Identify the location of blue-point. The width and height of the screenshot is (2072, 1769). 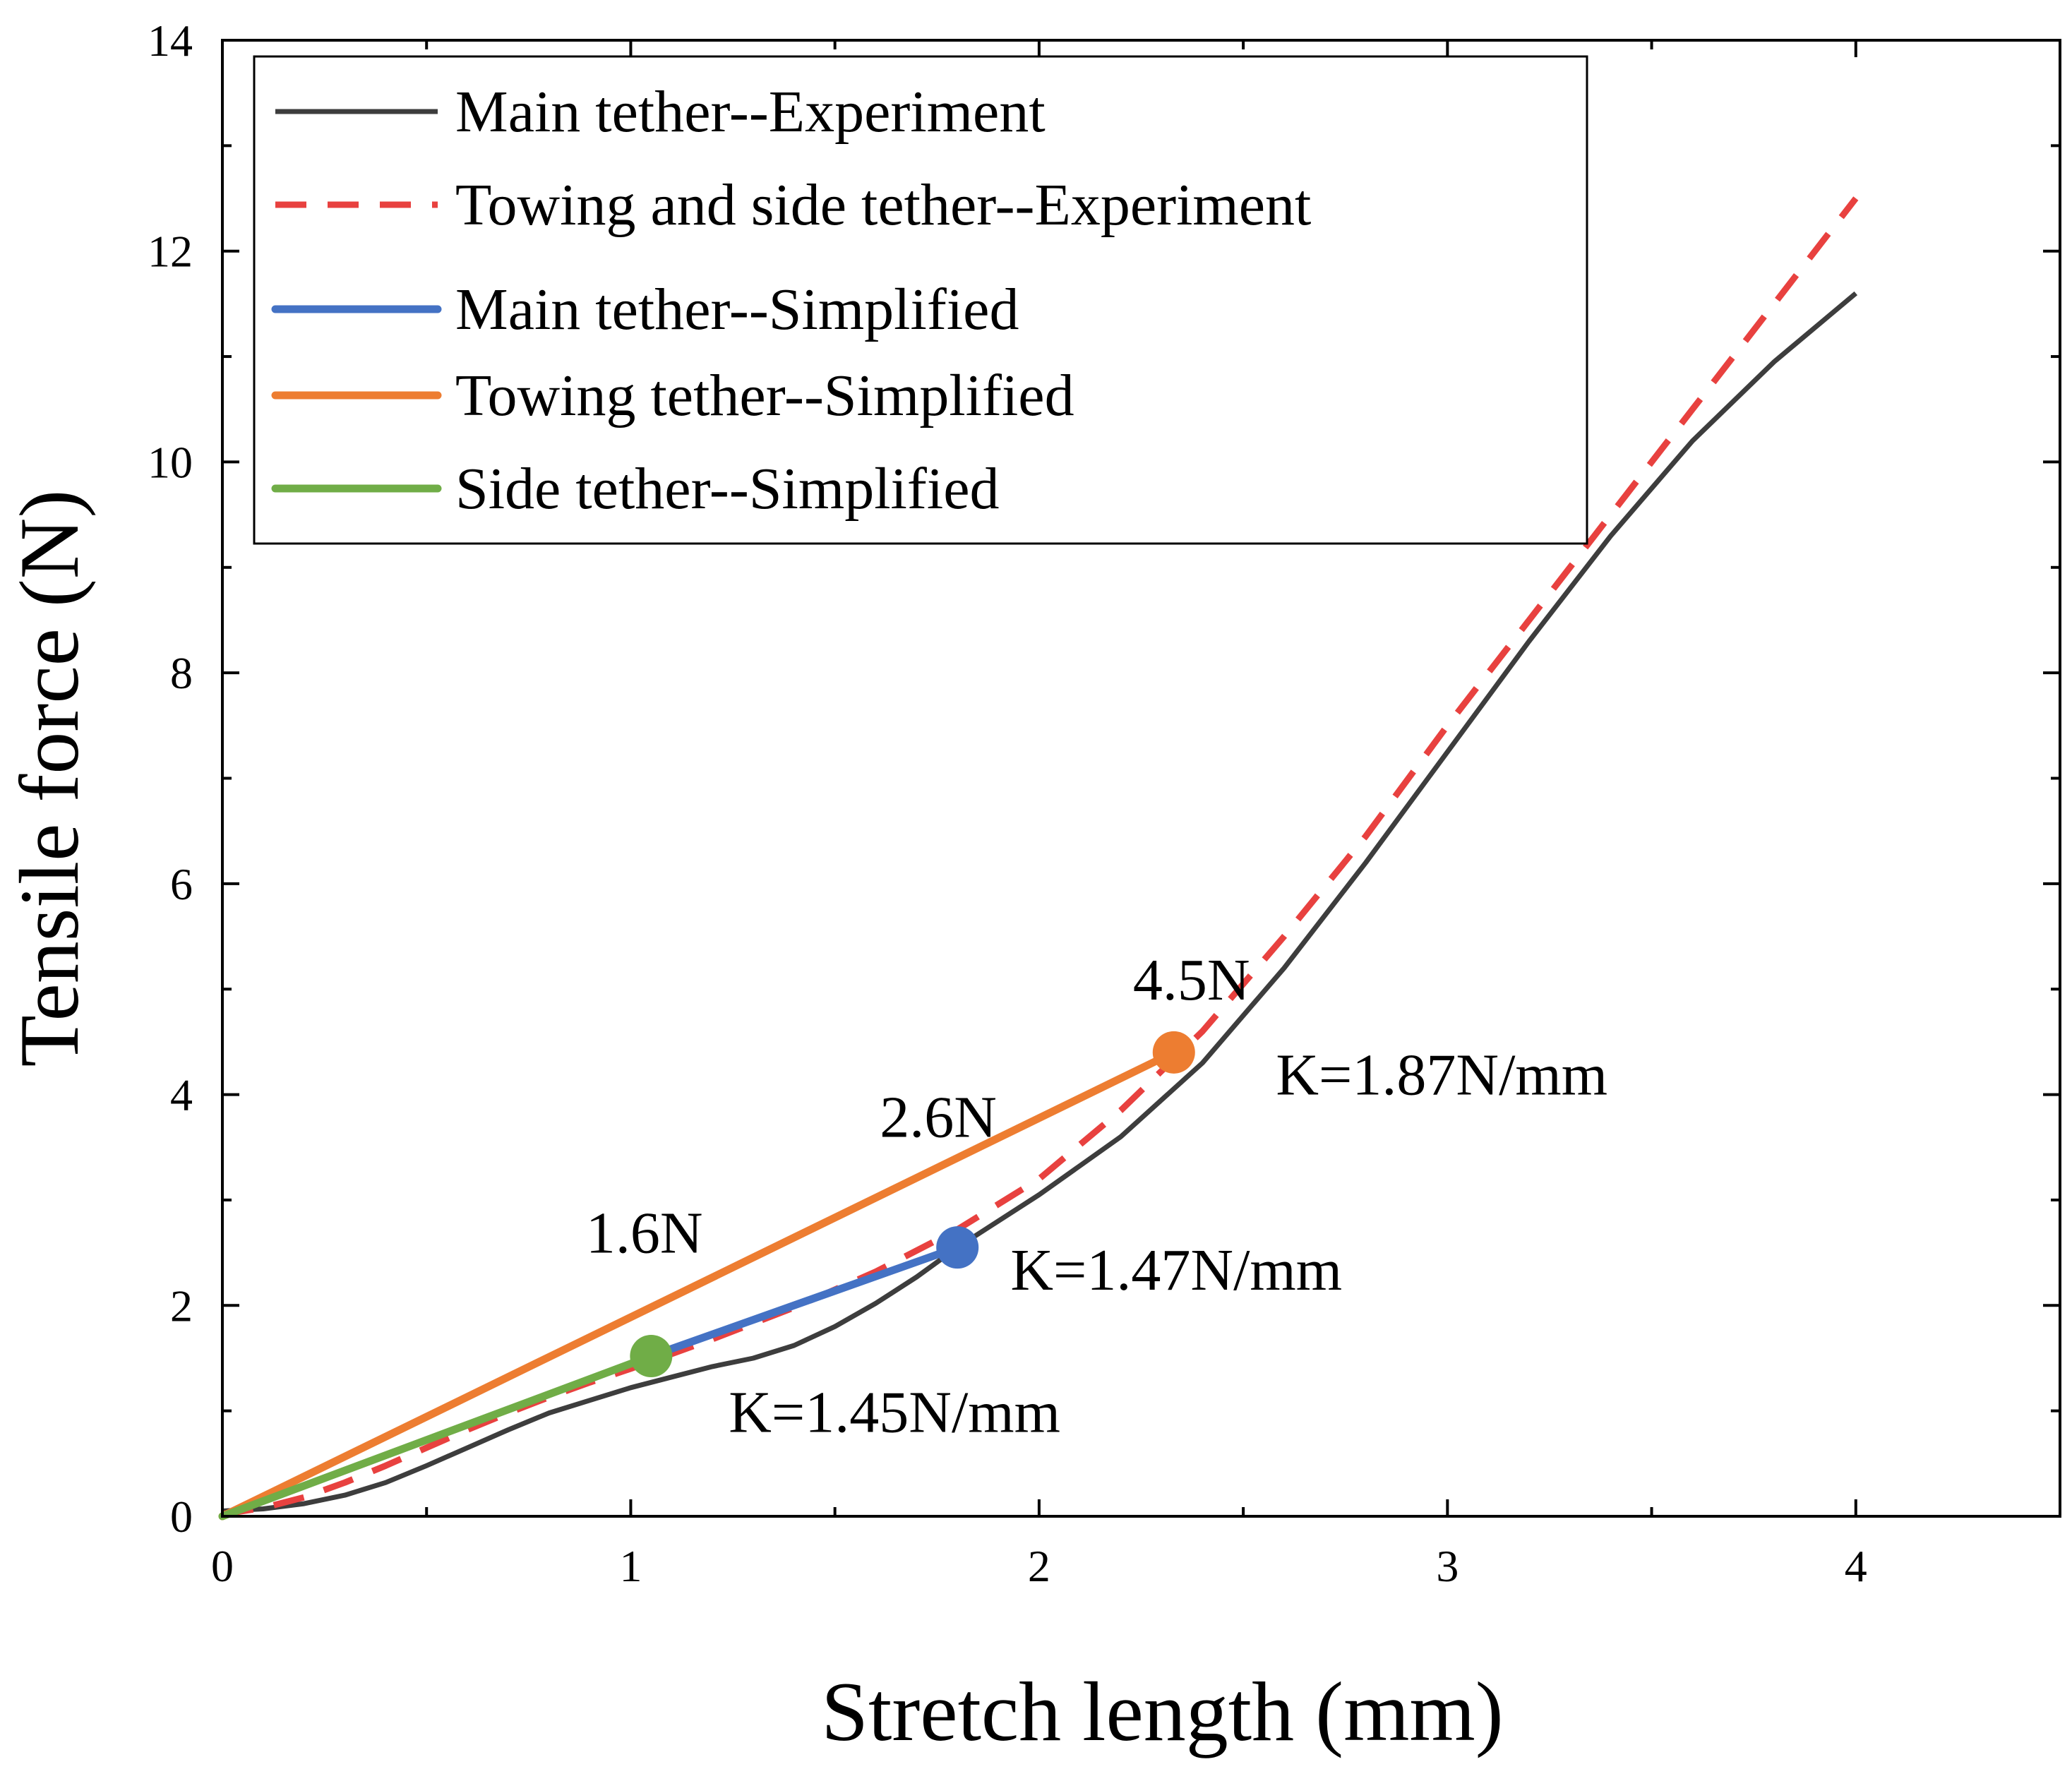
(957, 1247).